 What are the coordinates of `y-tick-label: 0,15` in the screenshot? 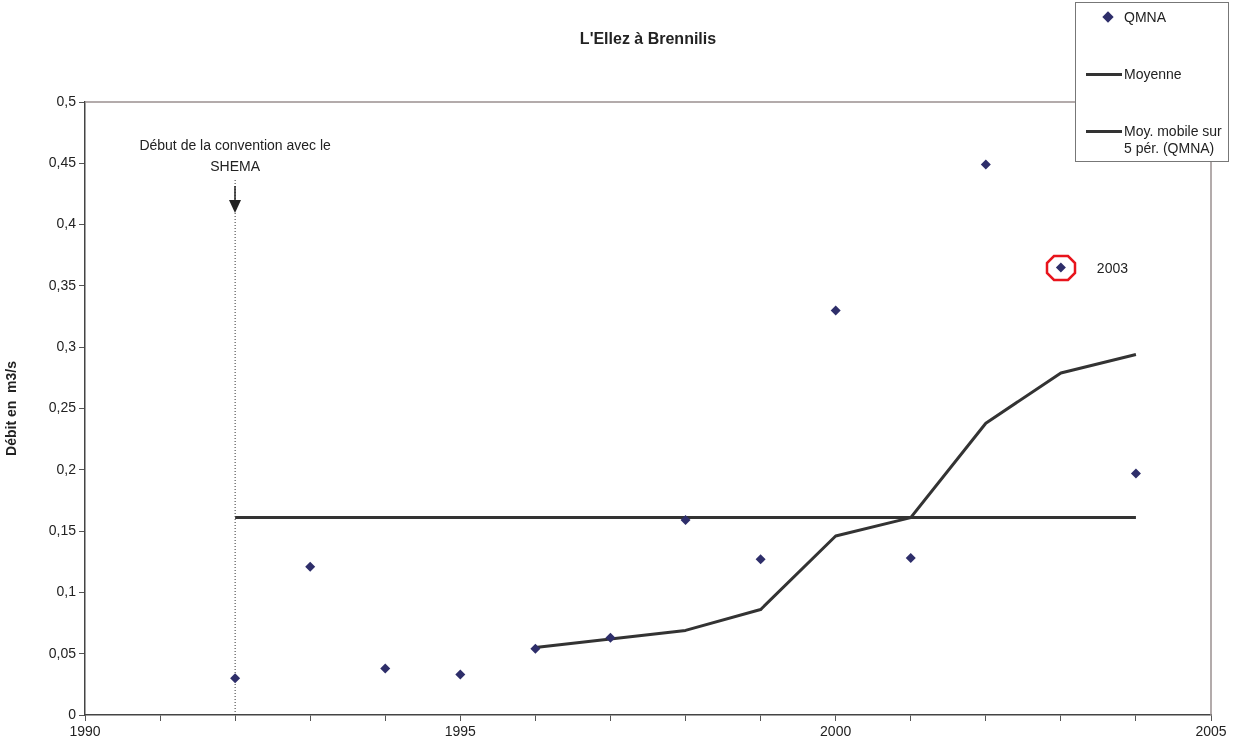 It's located at (62, 529).